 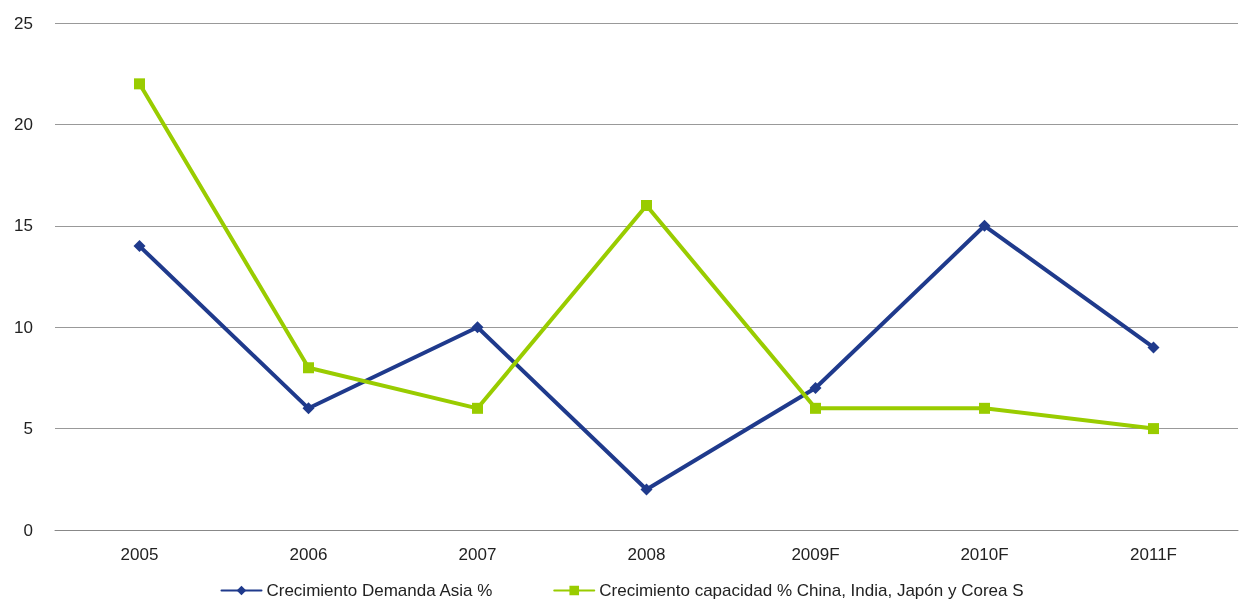 What do you see at coordinates (139, 554) in the screenshot?
I see `x-tick-label: 2005` at bounding box center [139, 554].